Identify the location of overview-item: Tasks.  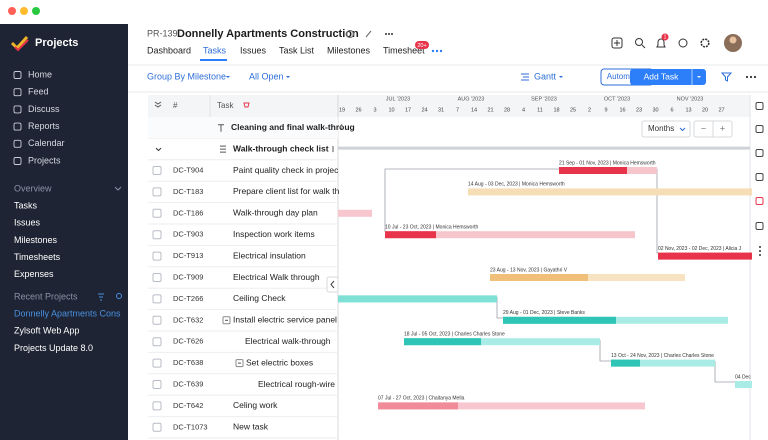
(26, 205).